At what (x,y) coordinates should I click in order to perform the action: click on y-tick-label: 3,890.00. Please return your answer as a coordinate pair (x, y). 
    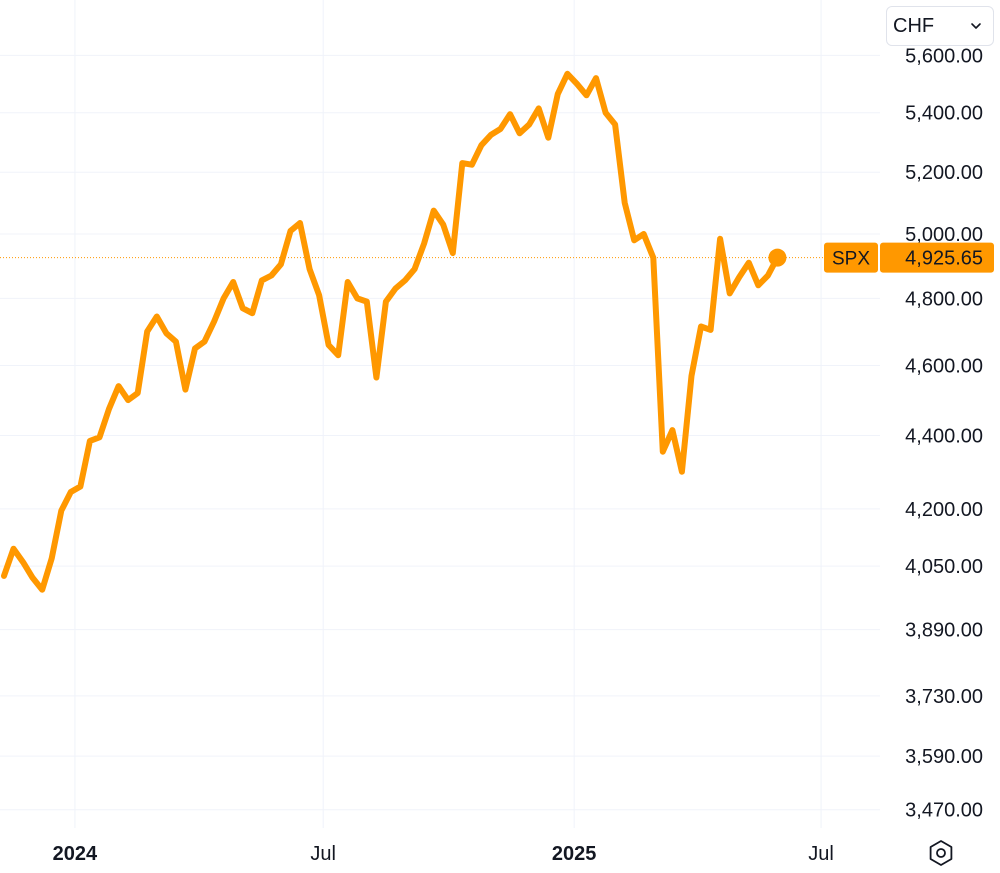
    Looking at the image, I should click on (944, 631).